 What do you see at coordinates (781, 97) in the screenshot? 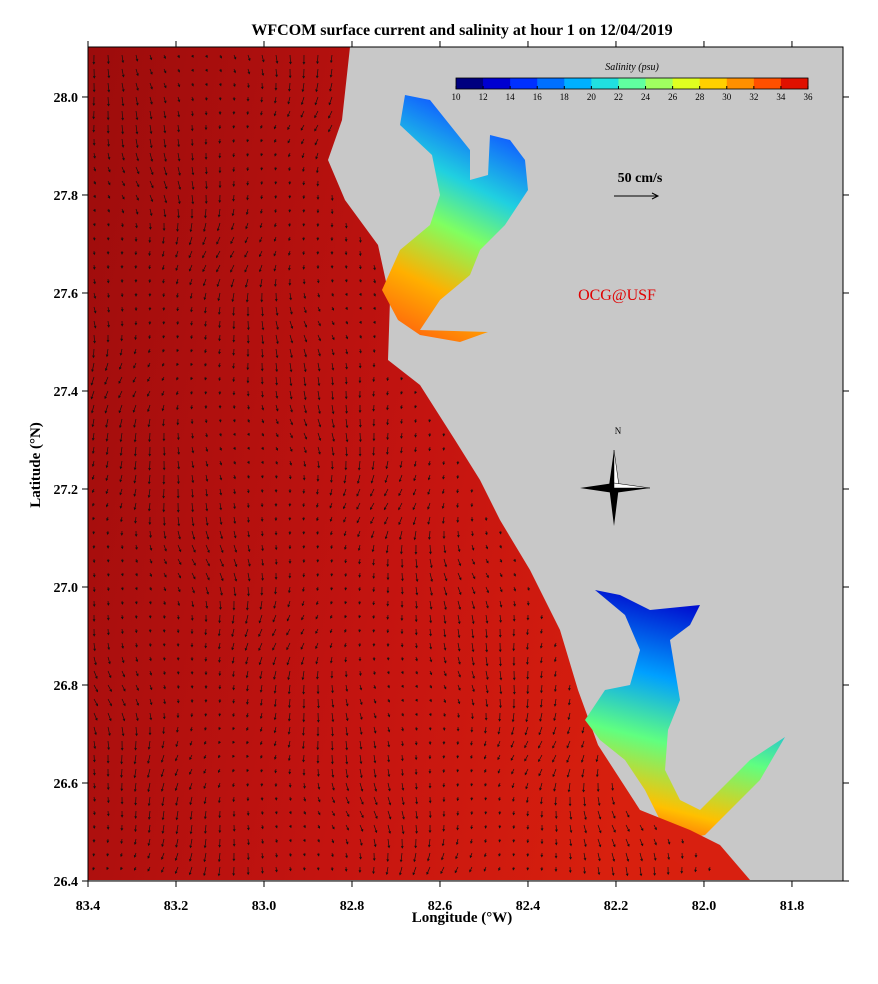
I see `colorbar-tick-label: 34` at bounding box center [781, 97].